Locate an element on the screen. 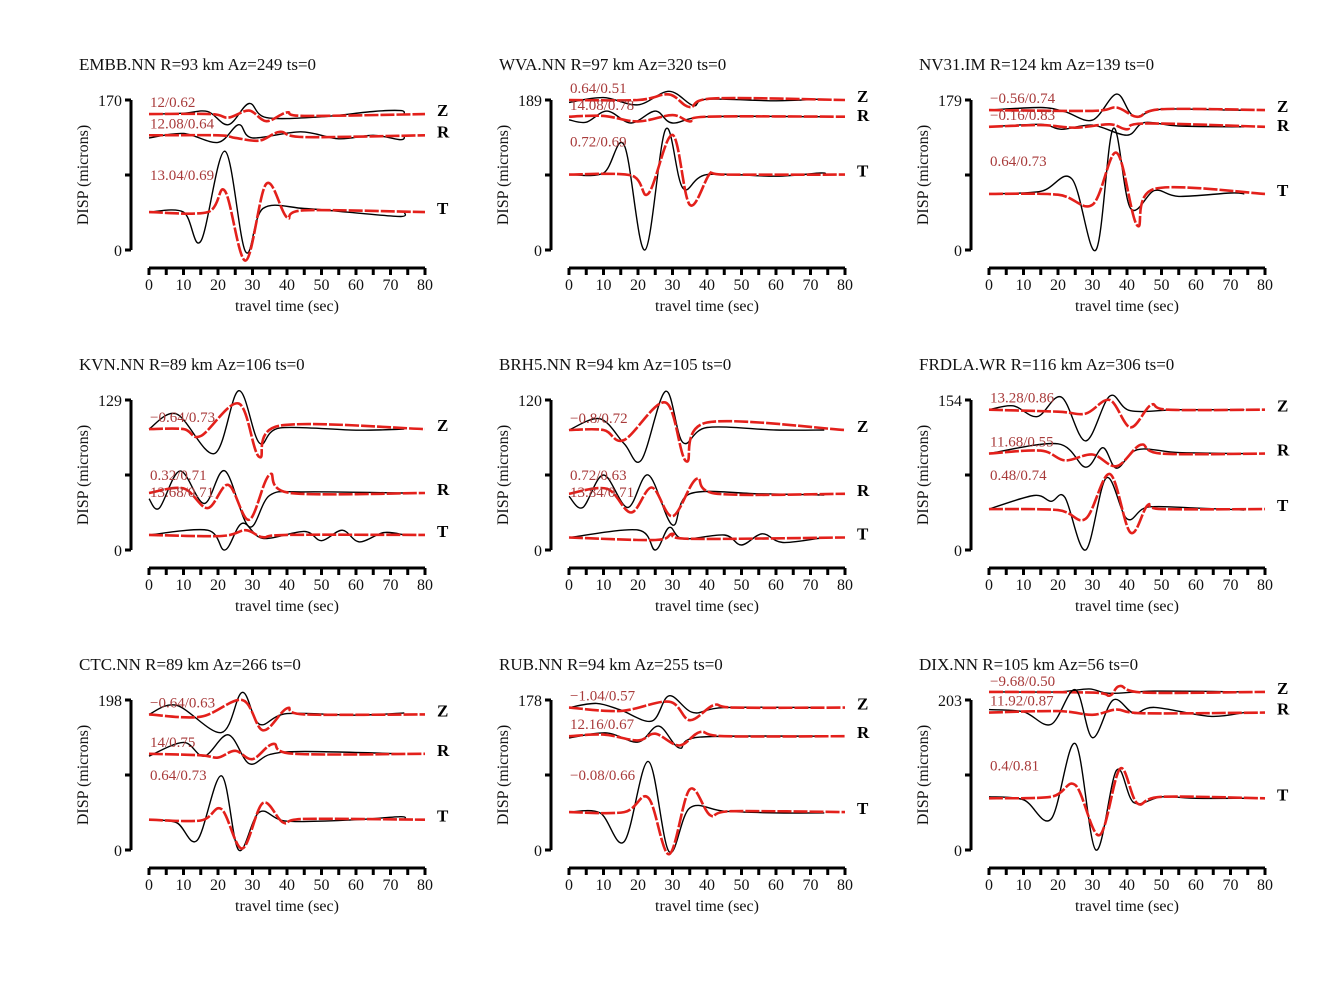 The width and height of the screenshot is (1334, 1000). trace-t: T 13.04/0.69 is located at coordinates (298, 206).